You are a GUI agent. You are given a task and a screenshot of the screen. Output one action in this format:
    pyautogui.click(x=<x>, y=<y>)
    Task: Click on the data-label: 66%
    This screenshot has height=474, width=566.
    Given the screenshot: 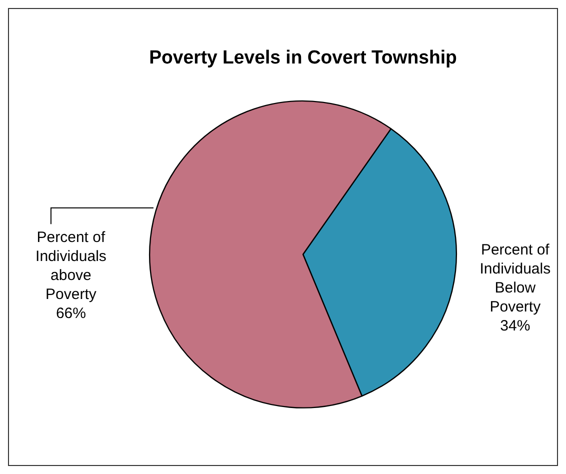 What is the action you would take?
    pyautogui.click(x=71, y=313)
    